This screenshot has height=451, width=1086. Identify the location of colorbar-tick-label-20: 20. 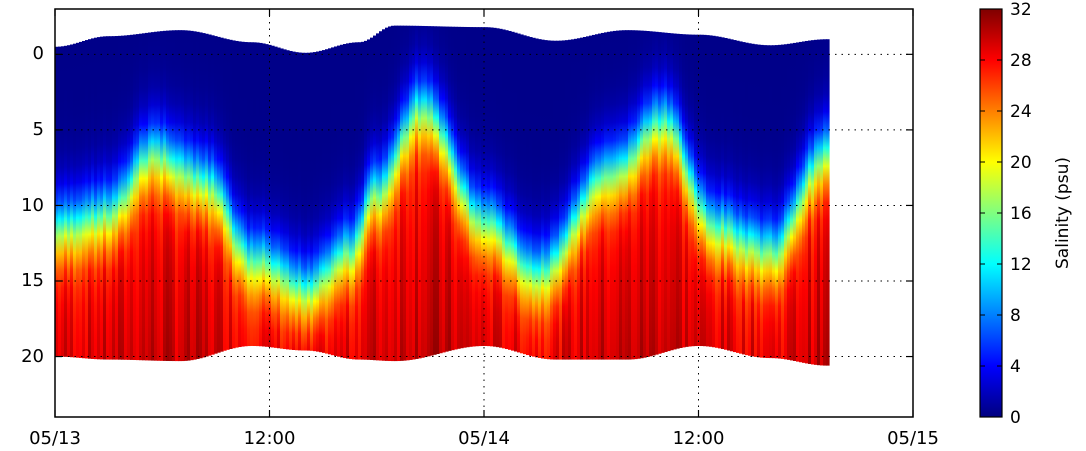
(1021, 163).